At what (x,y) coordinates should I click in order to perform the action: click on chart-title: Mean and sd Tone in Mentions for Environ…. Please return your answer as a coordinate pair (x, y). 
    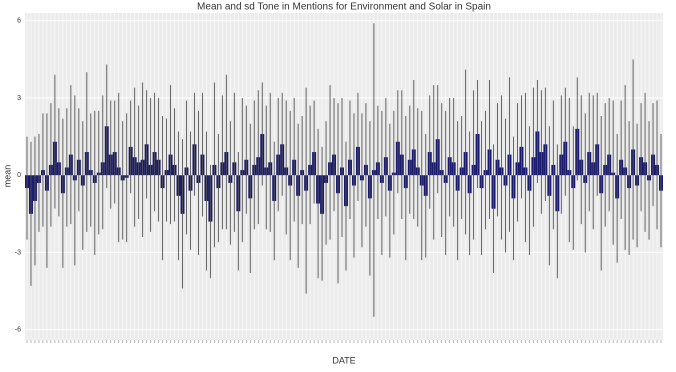
    Looking at the image, I should click on (344, 7).